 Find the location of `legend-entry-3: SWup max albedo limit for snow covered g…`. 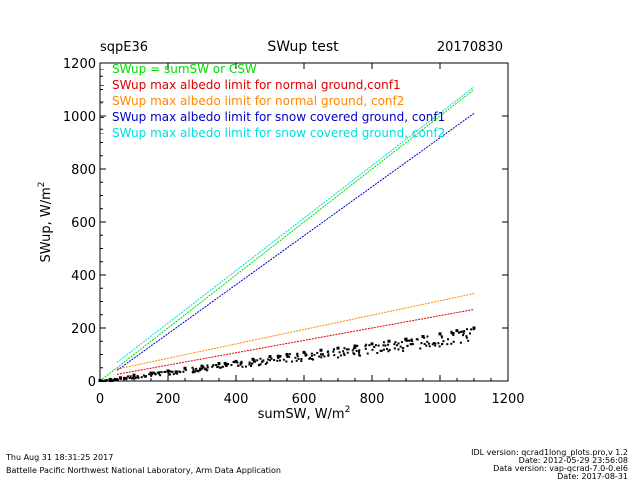

legend-entry-3: SWup max albedo limit for snow covered g… is located at coordinates (278, 117).